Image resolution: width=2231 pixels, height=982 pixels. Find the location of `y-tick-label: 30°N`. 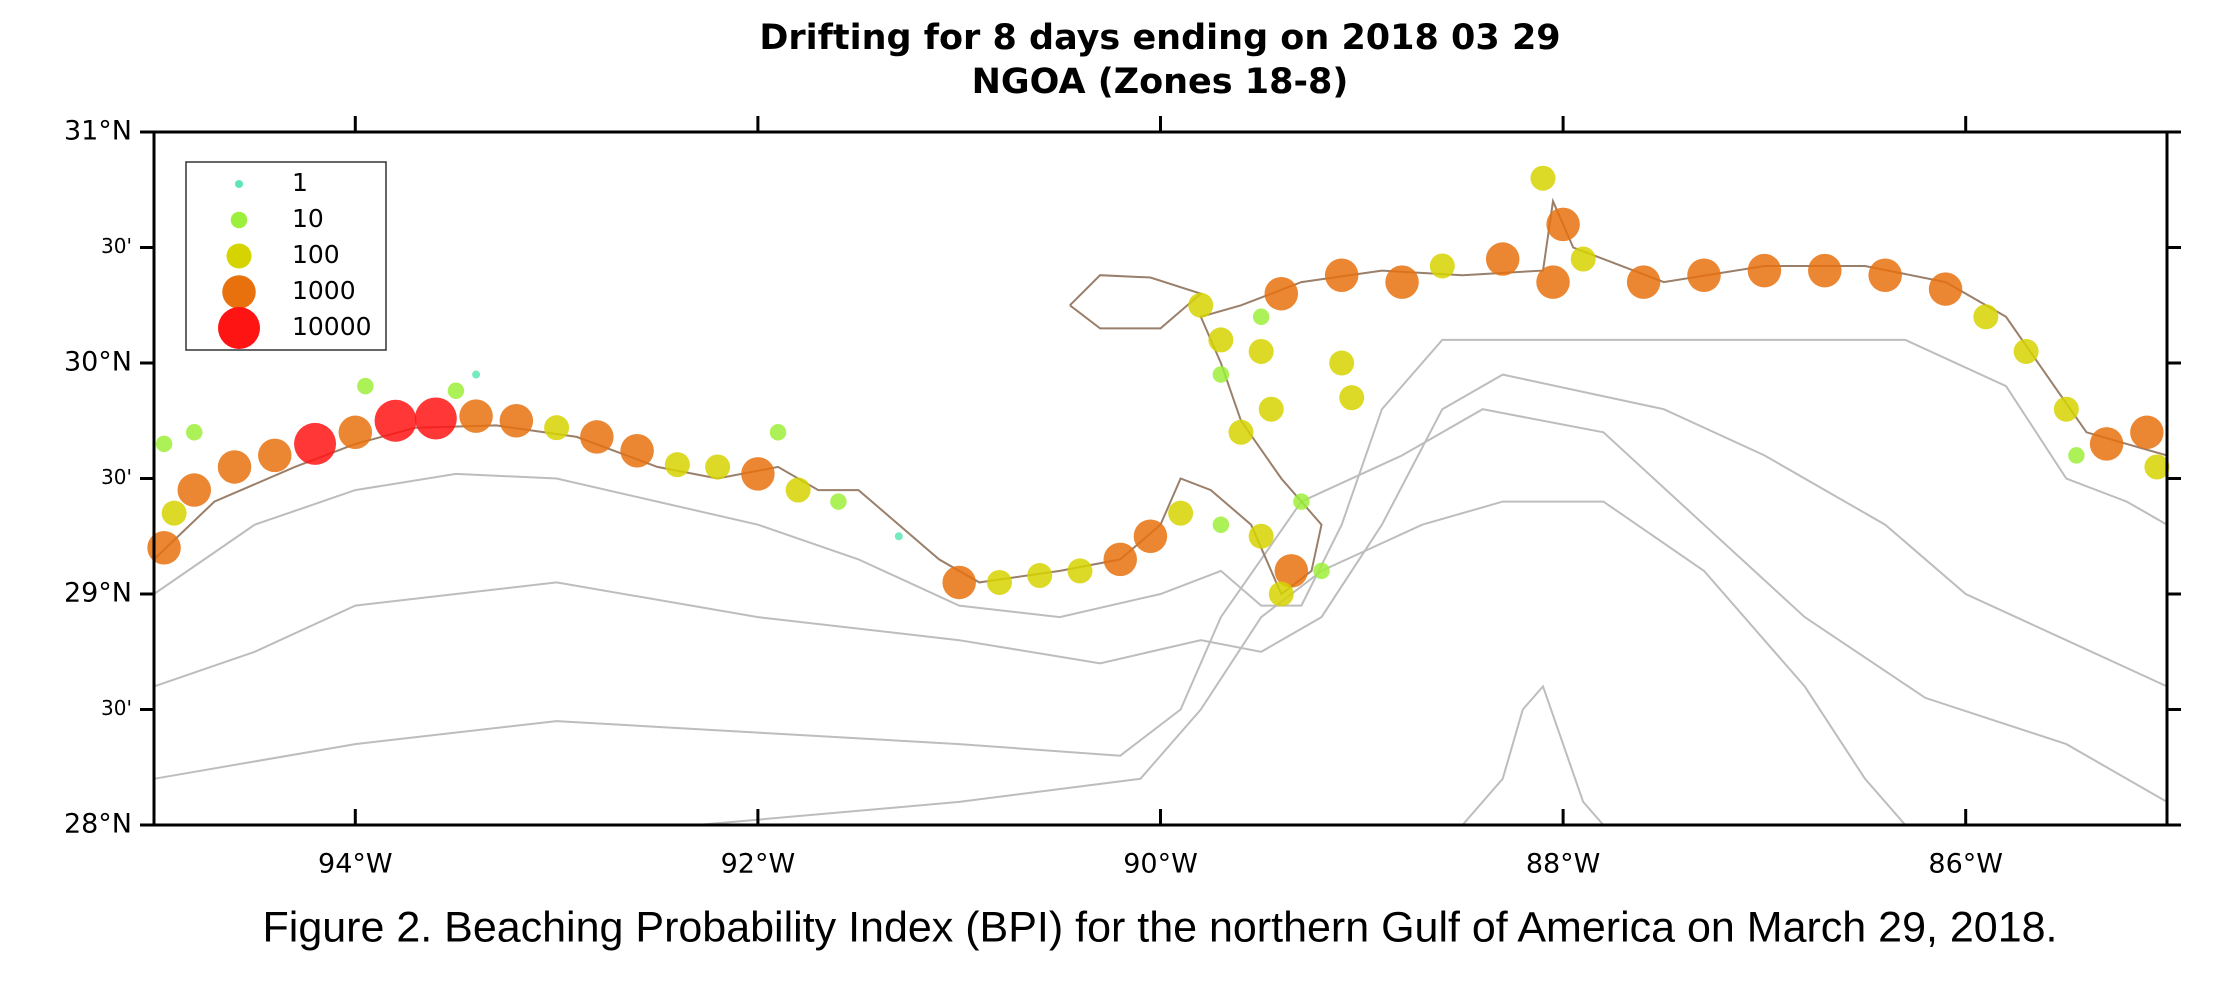

y-tick-label: 30°N is located at coordinates (98, 362).